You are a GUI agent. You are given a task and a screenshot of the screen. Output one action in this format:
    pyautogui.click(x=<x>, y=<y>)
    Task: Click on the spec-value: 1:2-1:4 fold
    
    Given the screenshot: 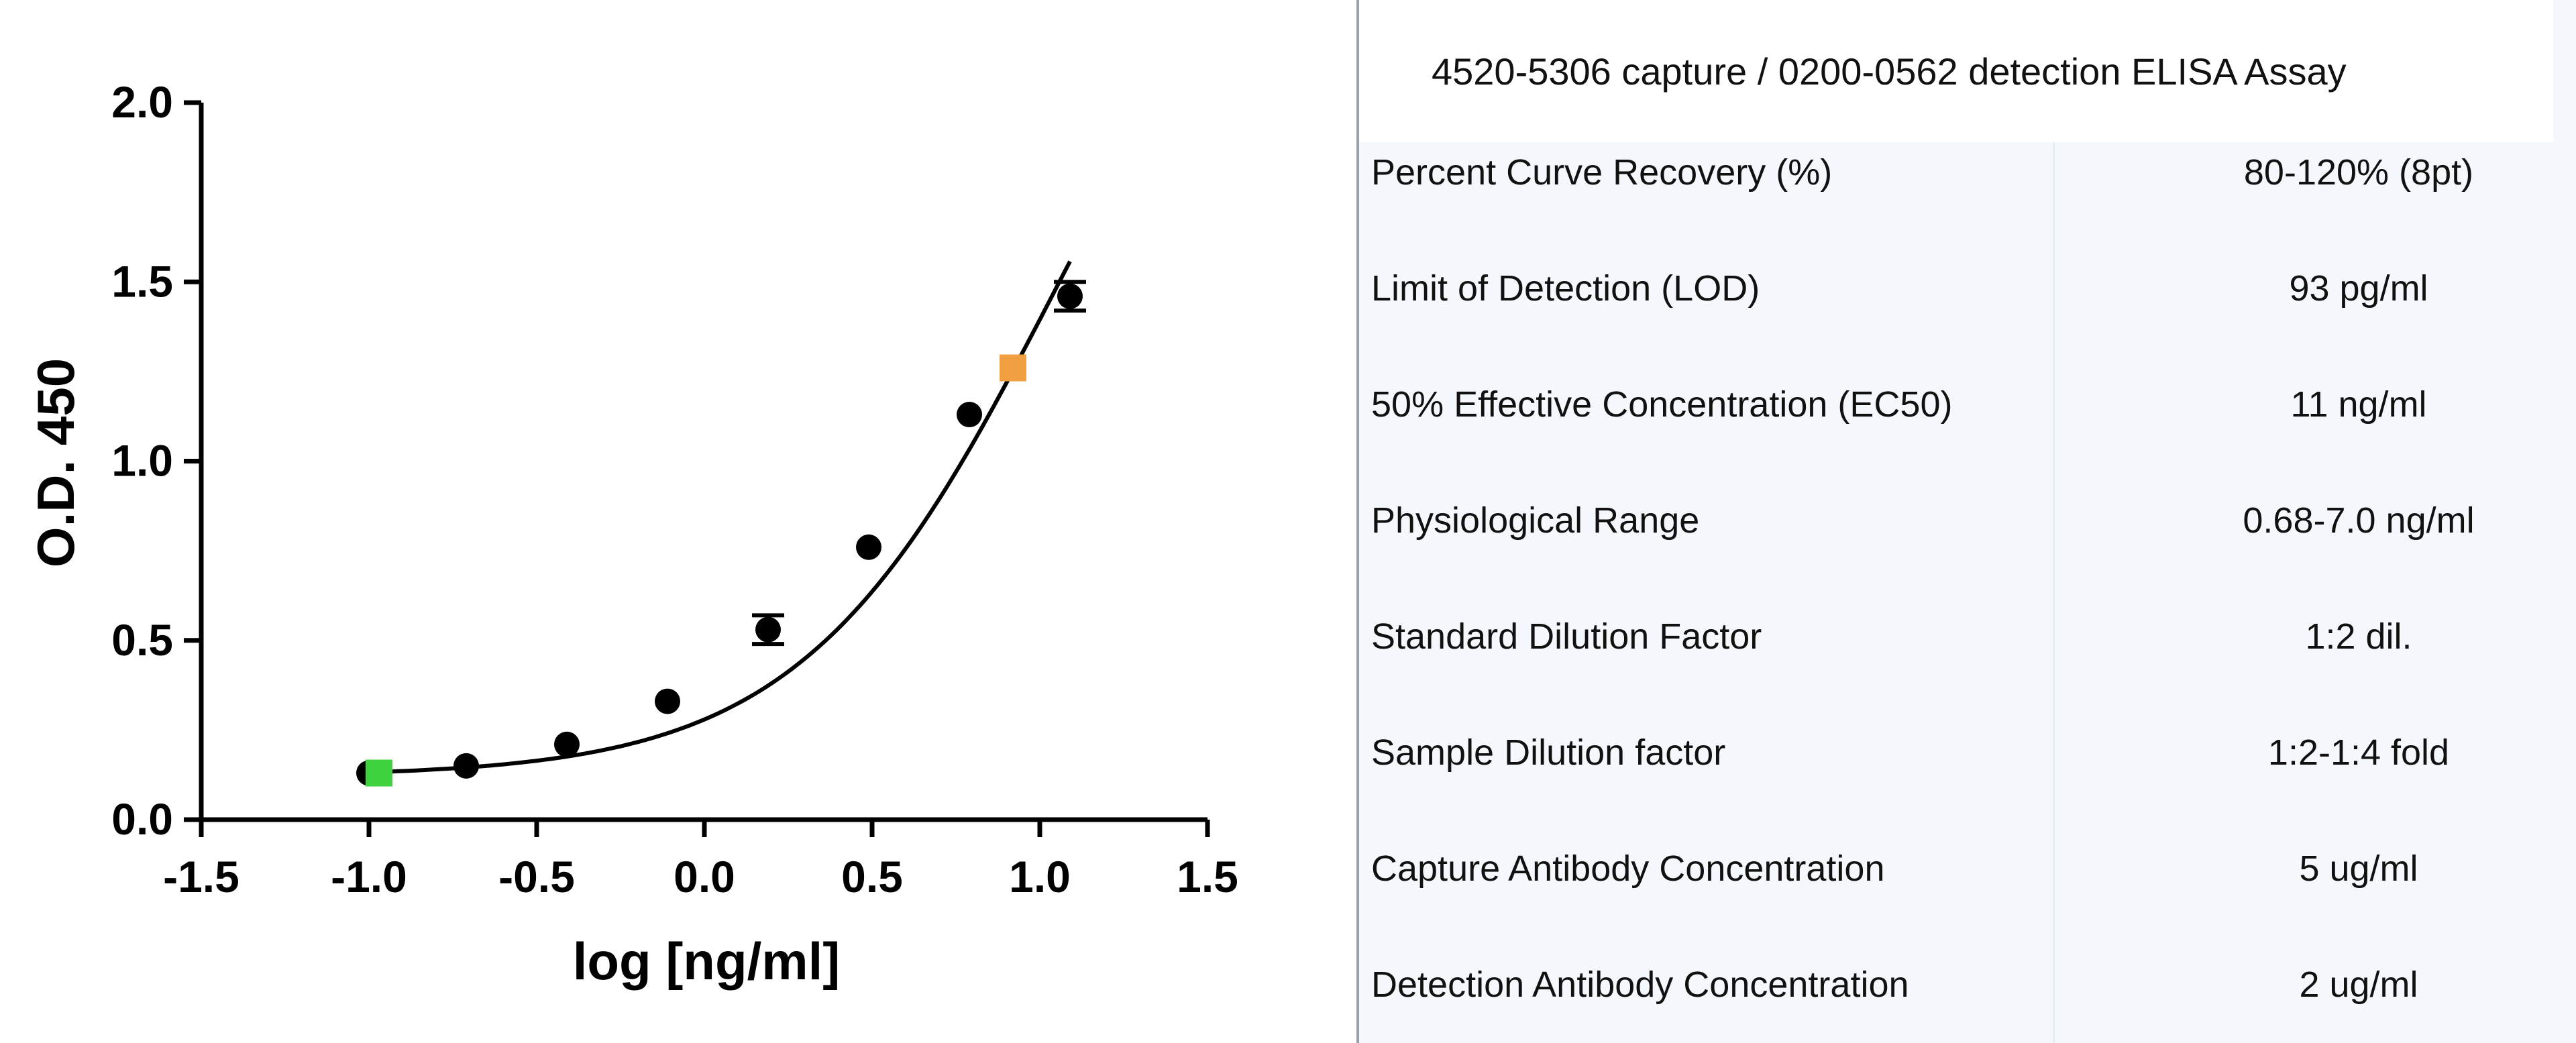 What is the action you would take?
    pyautogui.click(x=2358, y=753)
    